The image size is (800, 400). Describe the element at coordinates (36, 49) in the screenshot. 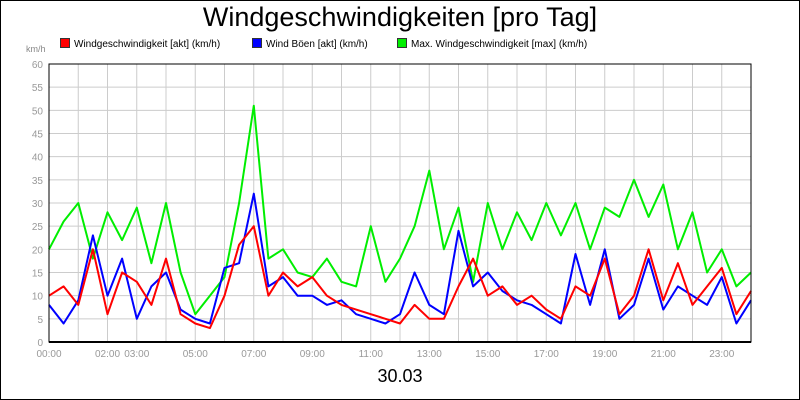

I see `y-axis-unit: km/h` at that location.